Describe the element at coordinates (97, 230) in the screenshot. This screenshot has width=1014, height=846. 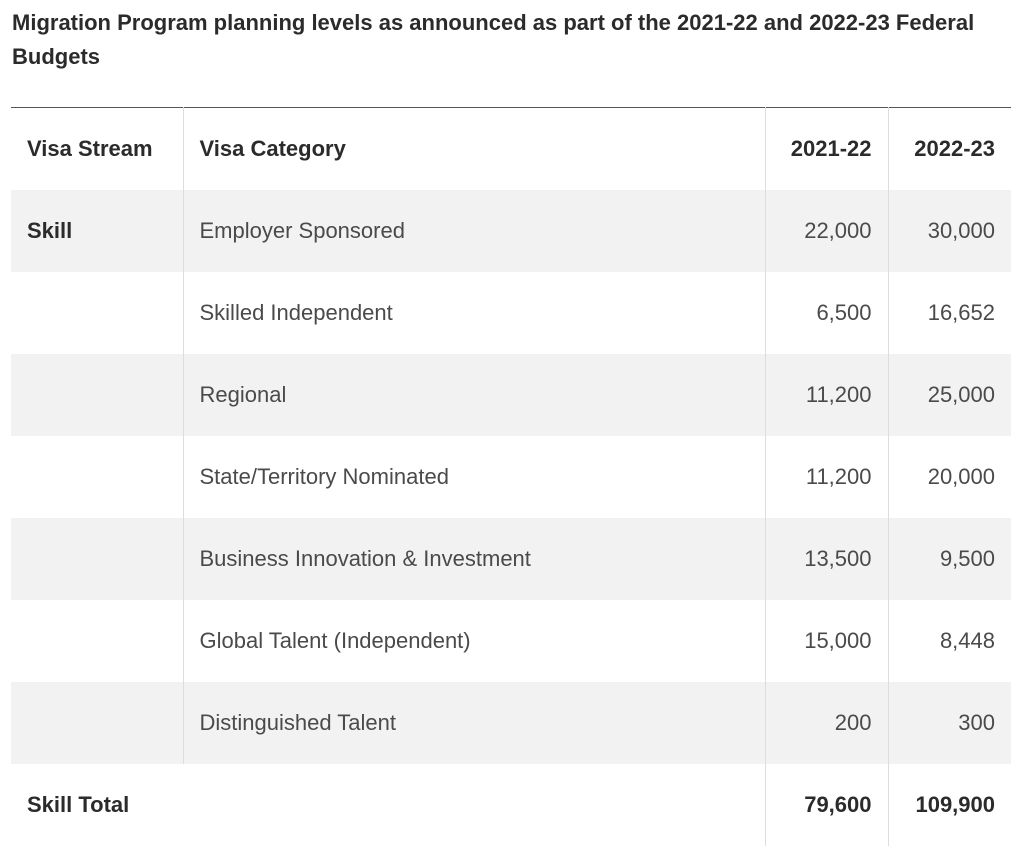
I see `visa-stream-cell: Skill` at that location.